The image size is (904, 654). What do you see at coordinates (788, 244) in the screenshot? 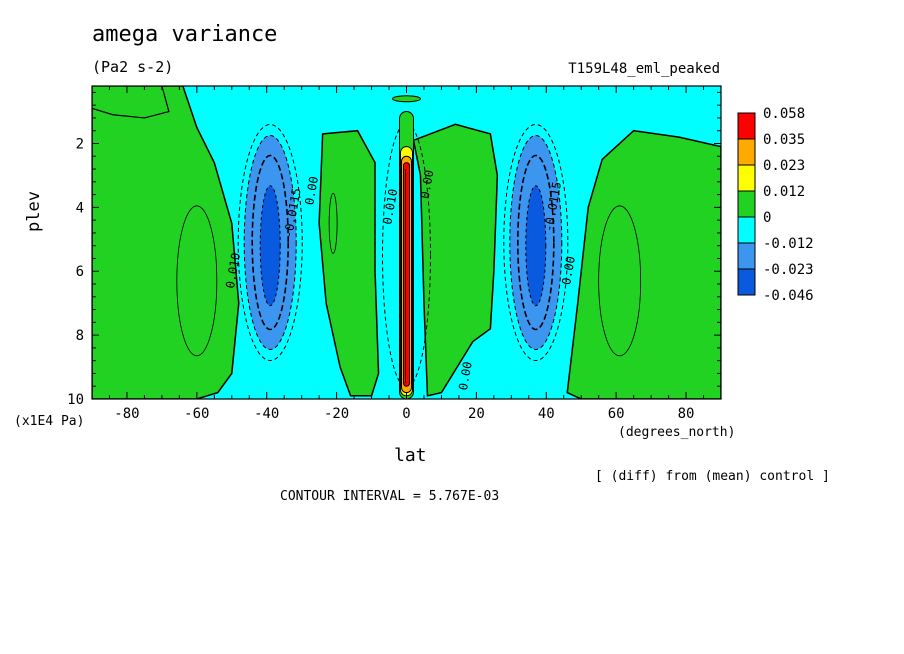
I see `colorbar-label: -0.012` at bounding box center [788, 244].